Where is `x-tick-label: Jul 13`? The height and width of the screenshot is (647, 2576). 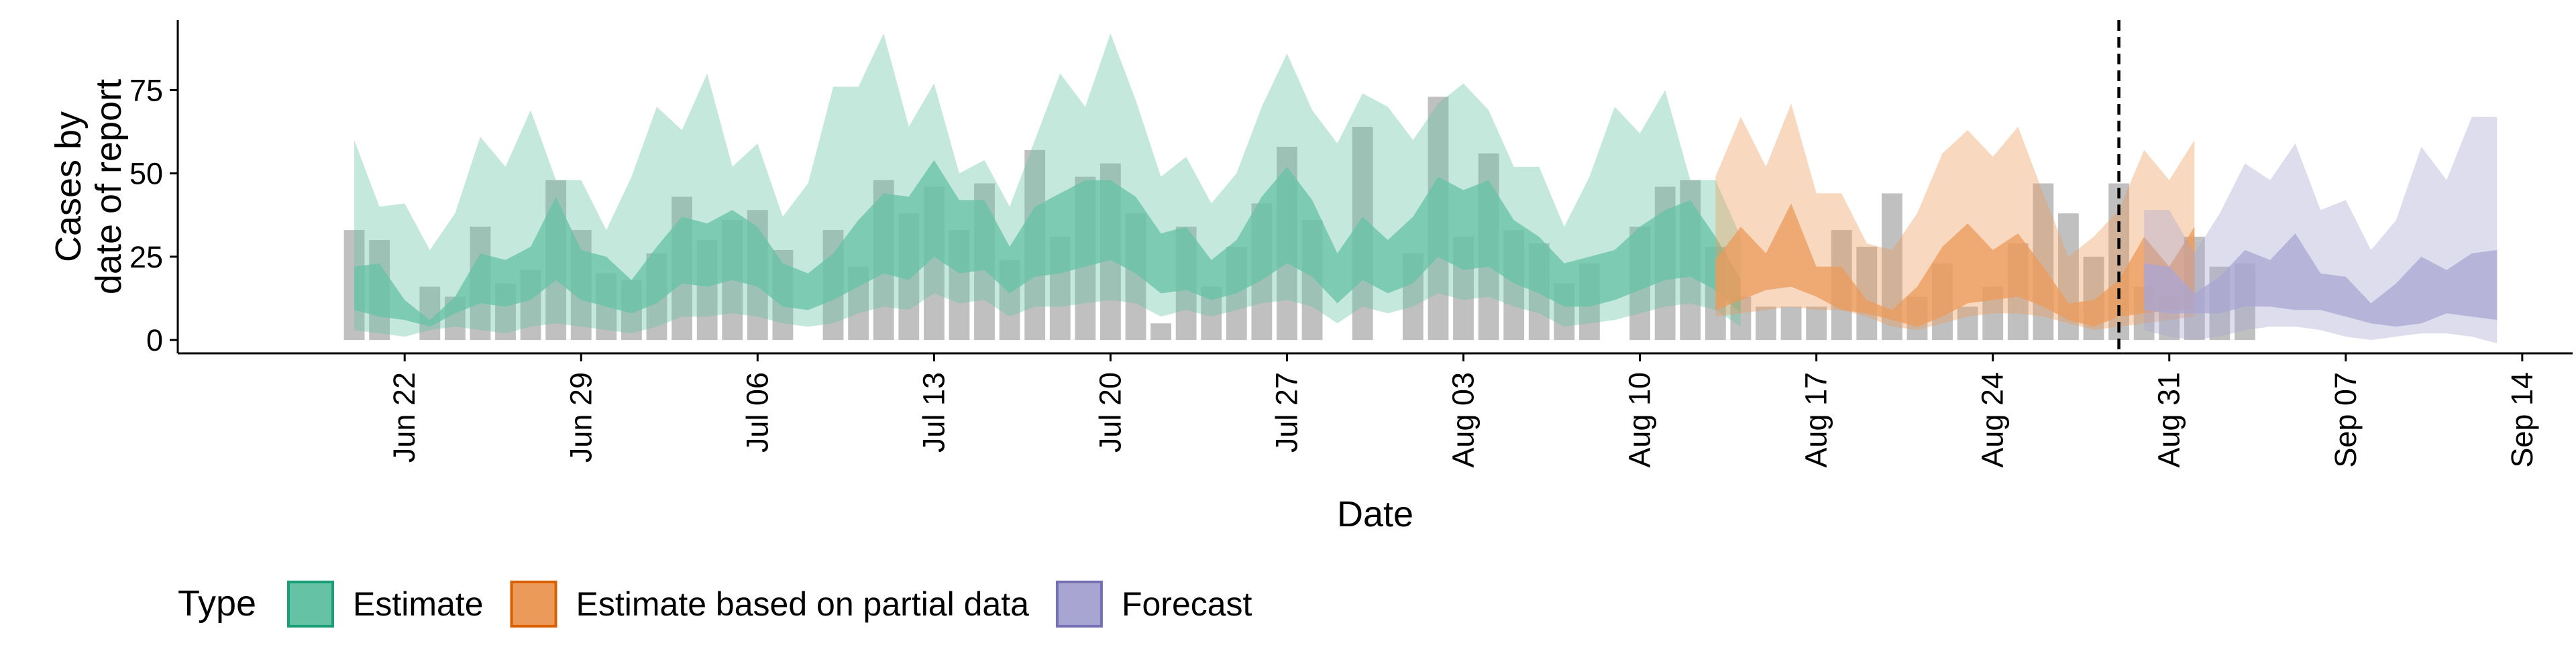 x-tick-label: Jul 13 is located at coordinates (933, 412).